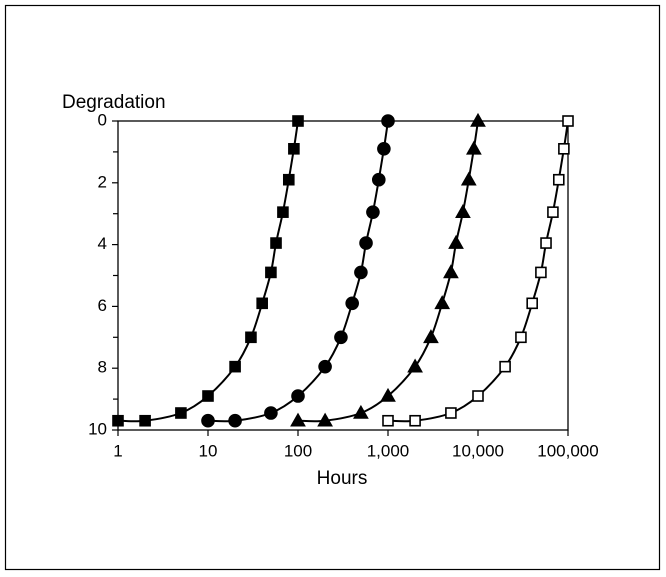  What do you see at coordinates (478, 450) in the screenshot?
I see `x-tick-label: 10,000` at bounding box center [478, 450].